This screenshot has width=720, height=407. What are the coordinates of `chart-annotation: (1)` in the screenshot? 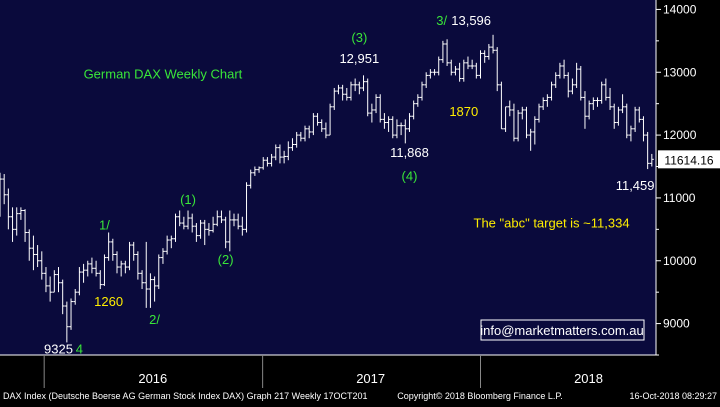 It's located at (188, 199).